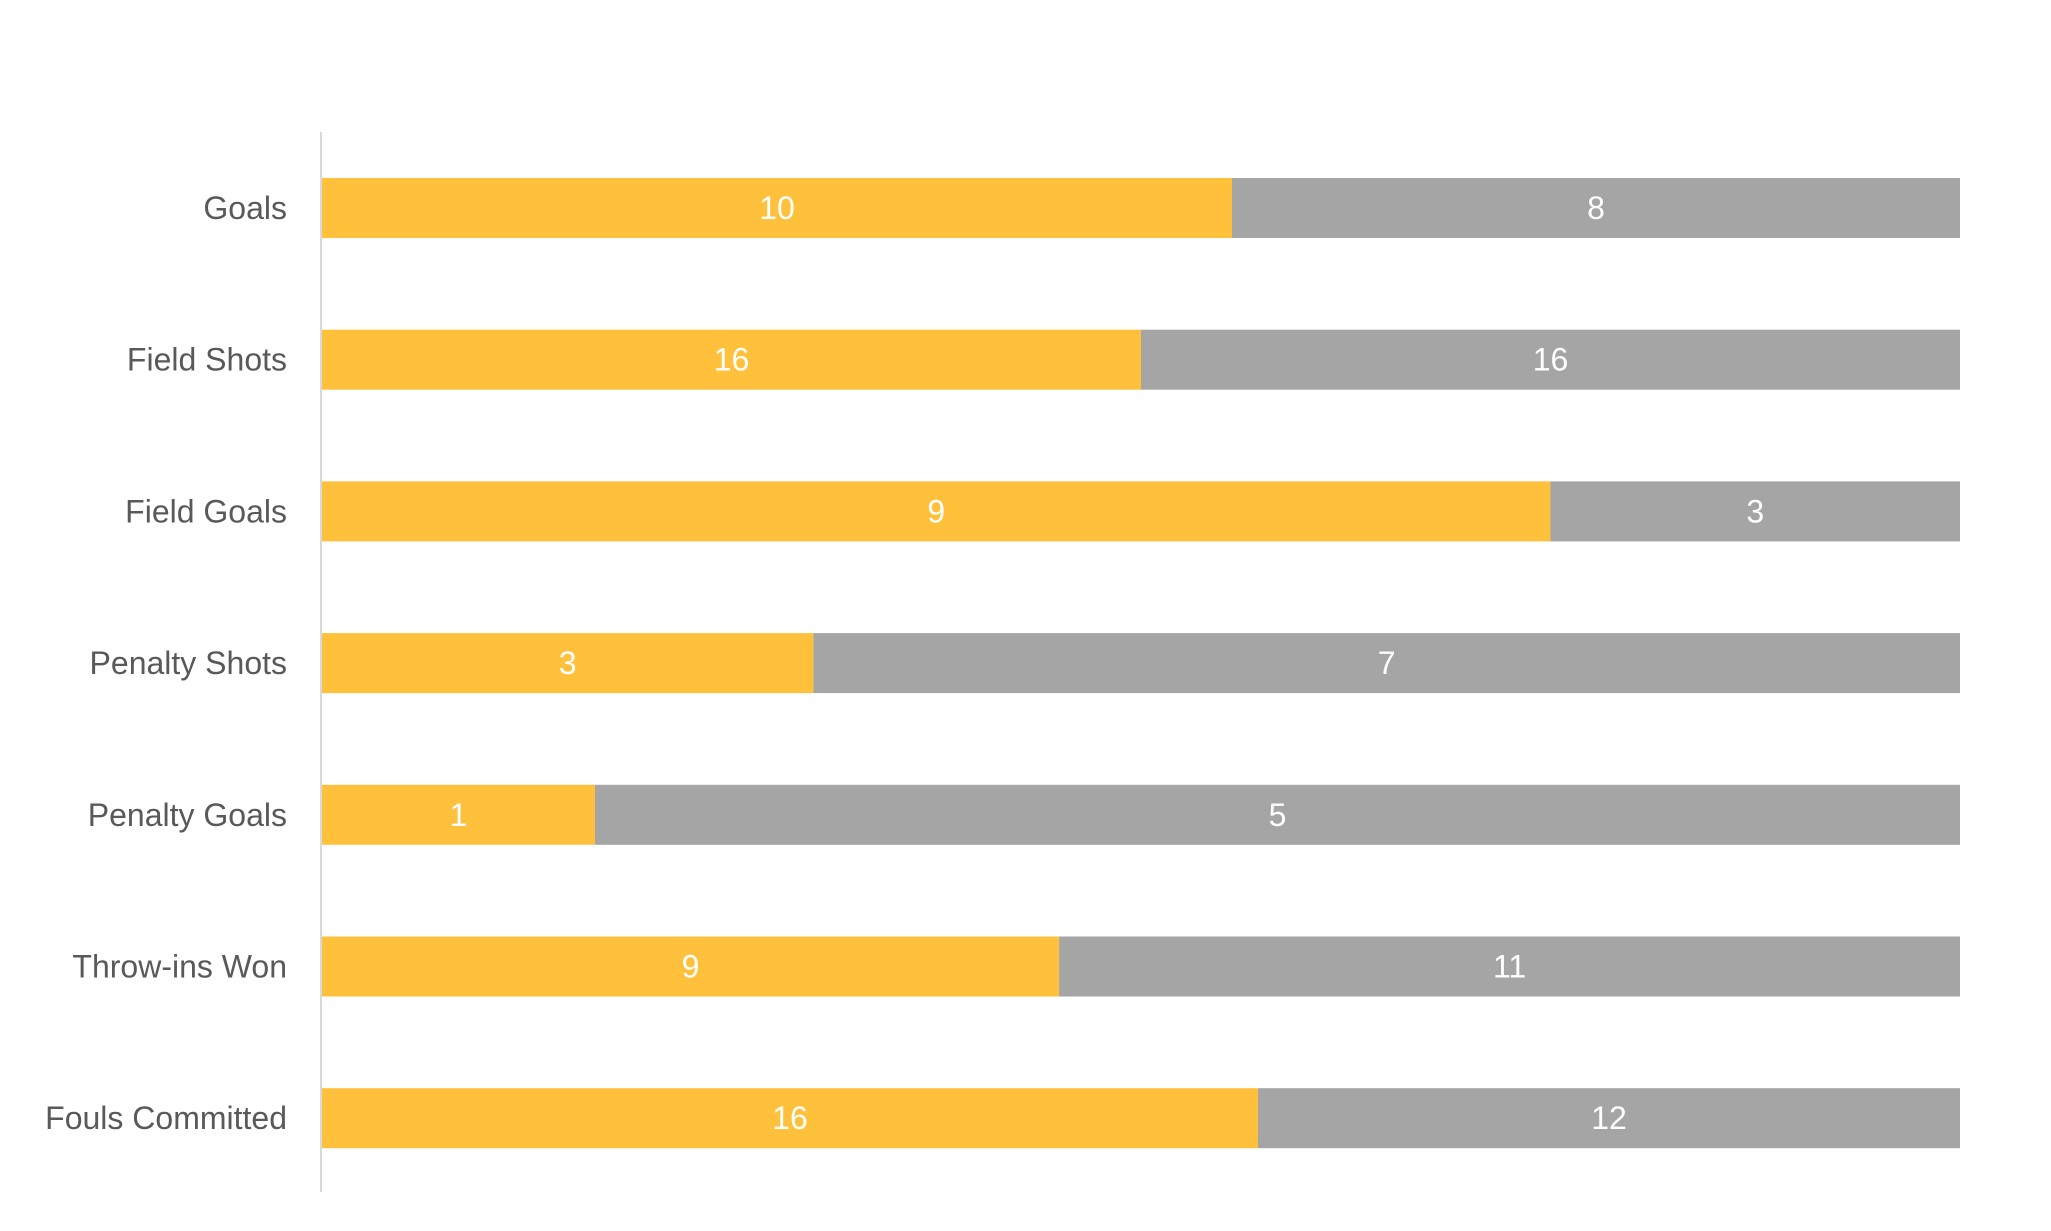 The image size is (2051, 1231). I want to click on data-label-fouls-committed-series-2: 12, so click(1609, 1118).